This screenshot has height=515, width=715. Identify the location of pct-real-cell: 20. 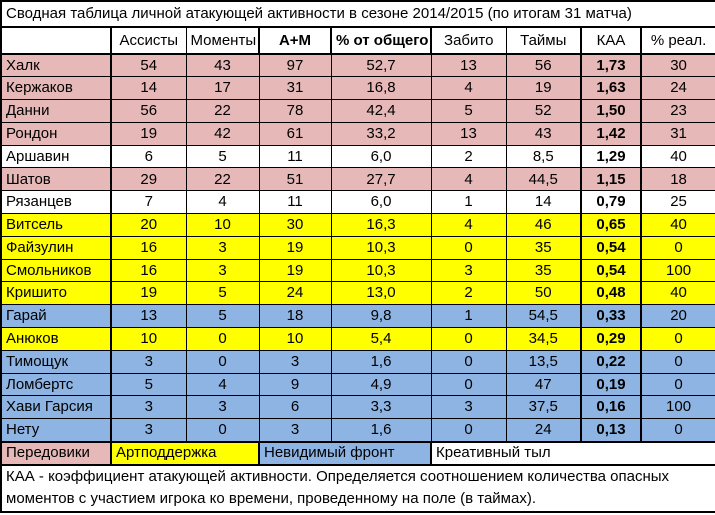
(677, 316).